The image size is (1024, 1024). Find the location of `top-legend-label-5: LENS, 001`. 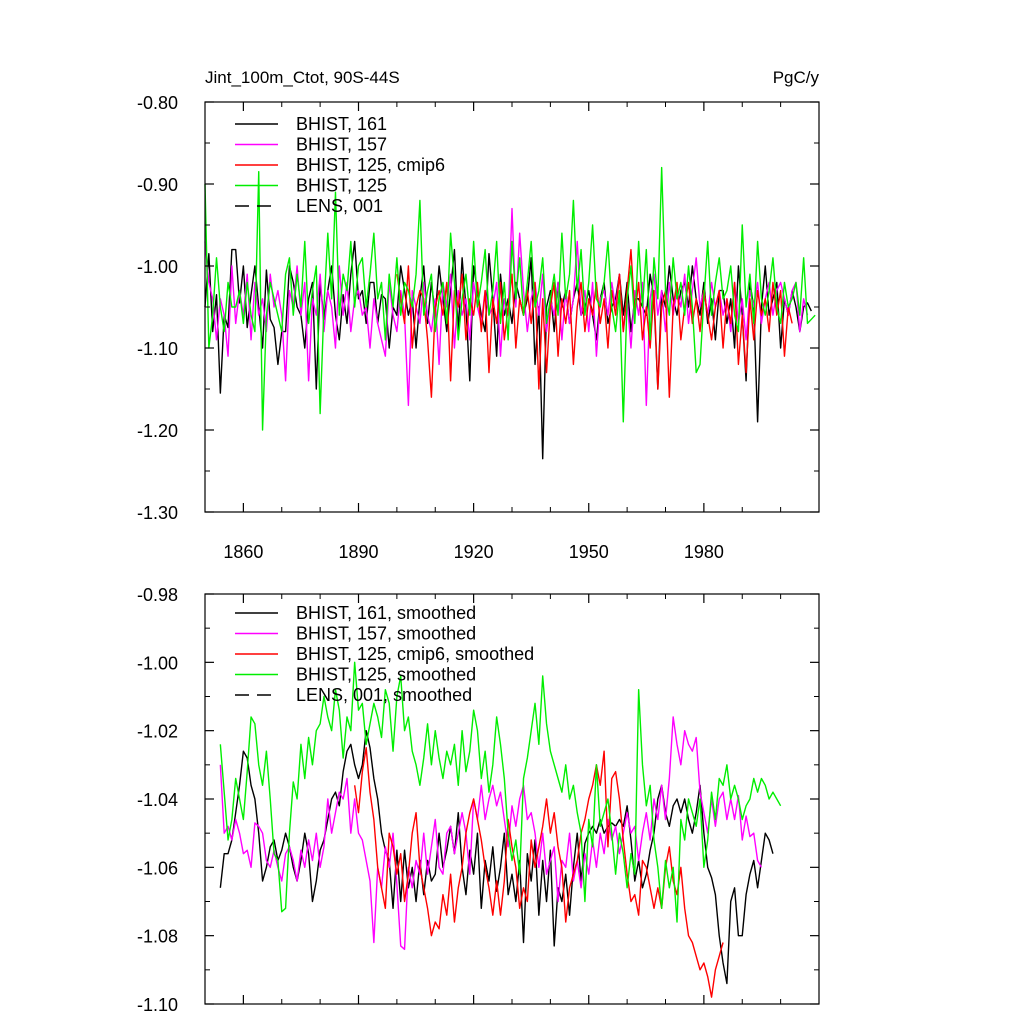

top-legend-label-5: LENS, 001 is located at coordinates (339, 206).